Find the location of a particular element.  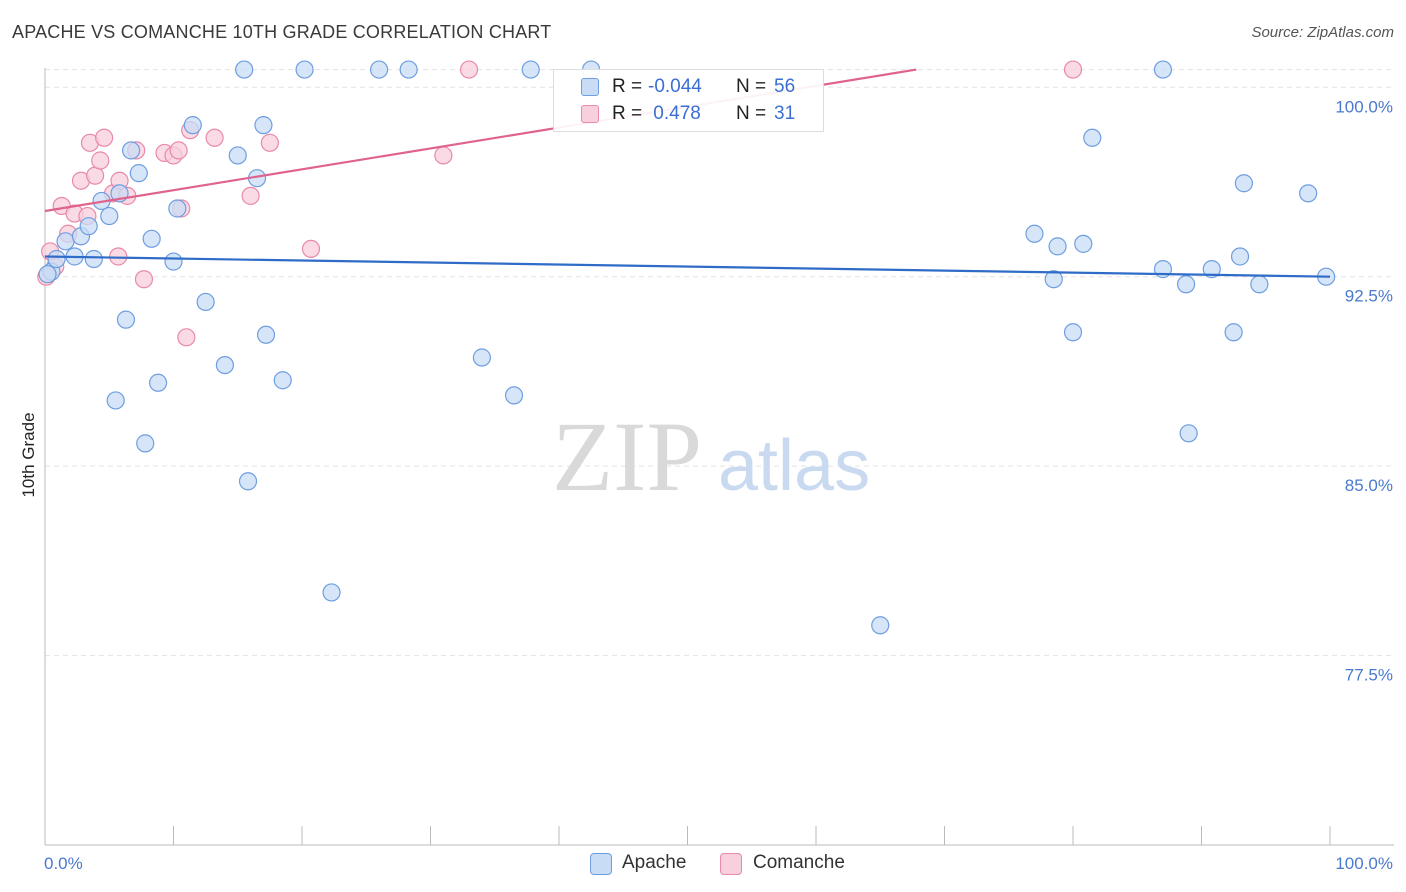

apache-n-label: N = is located at coordinates (754, 86).